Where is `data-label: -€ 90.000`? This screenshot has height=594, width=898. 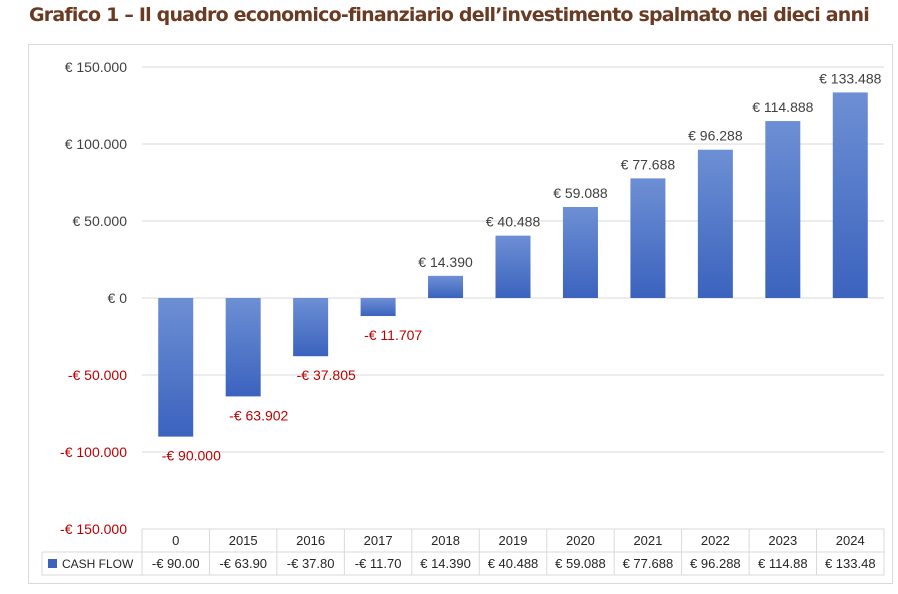 data-label: -€ 90.000 is located at coordinates (191, 456).